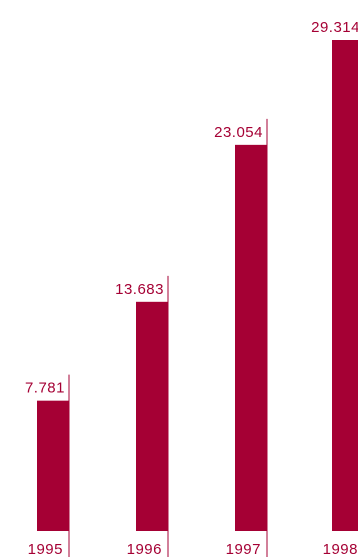 Image resolution: width=358 pixels, height=557 pixels. I want to click on year-labels-group: 1995 1996 1997 1998, so click(193, 549).